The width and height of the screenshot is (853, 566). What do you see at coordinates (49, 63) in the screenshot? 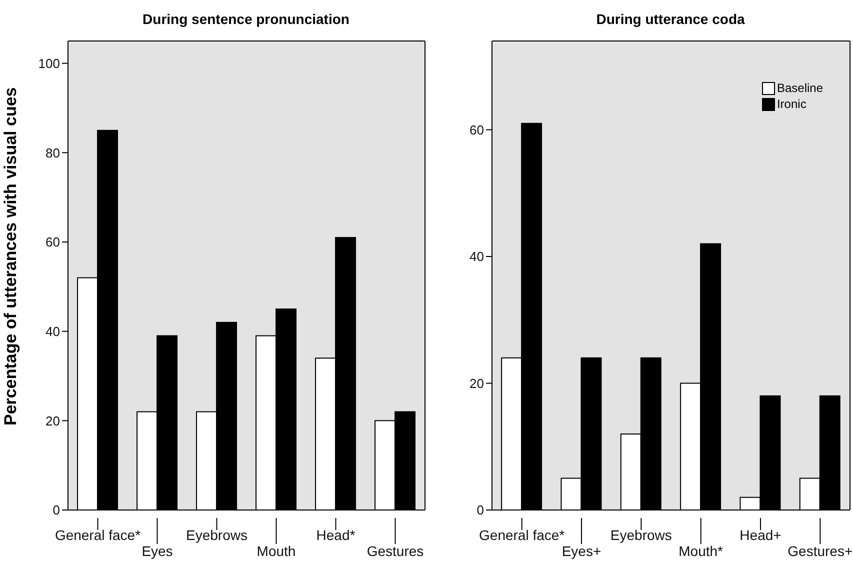
I see `y-tick-label: 100` at bounding box center [49, 63].